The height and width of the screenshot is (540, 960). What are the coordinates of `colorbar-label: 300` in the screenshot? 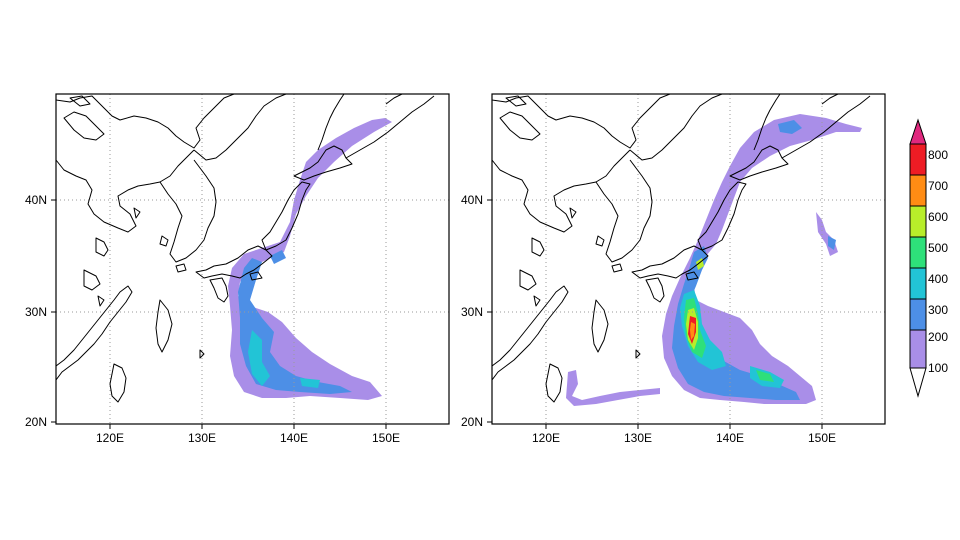 It's located at (938, 310).